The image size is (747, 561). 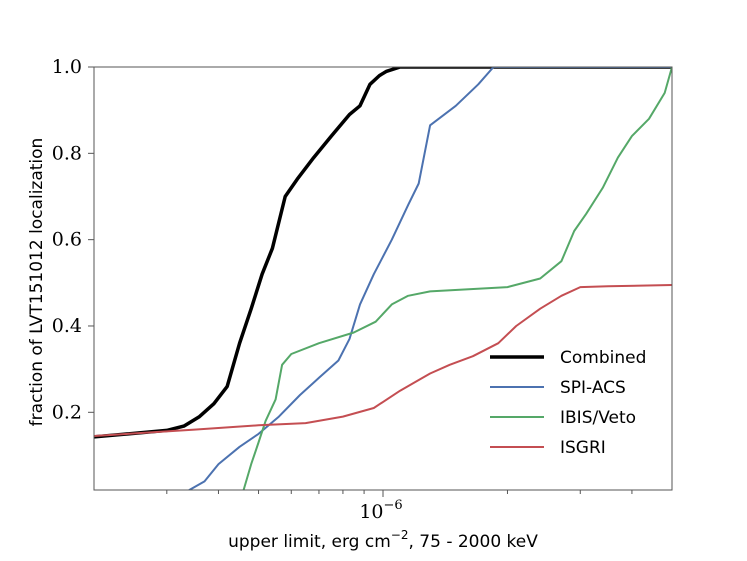 I want to click on x-axis-title: upper limit, erg cm−2, 75 - 2000 keV, so click(x=383, y=540).